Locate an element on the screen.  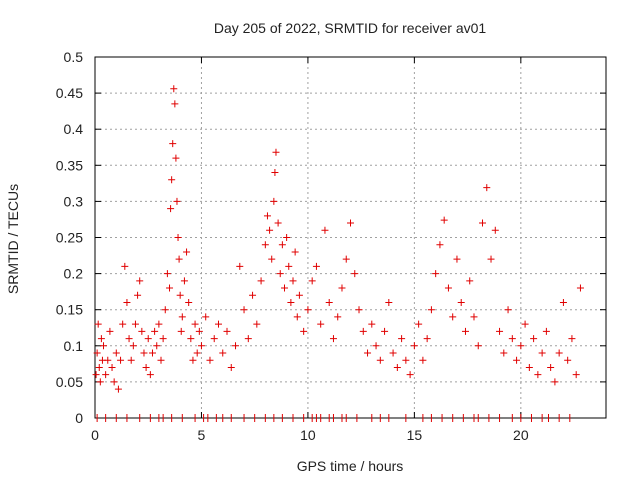
x-tick-label: 0 is located at coordinates (95, 435).